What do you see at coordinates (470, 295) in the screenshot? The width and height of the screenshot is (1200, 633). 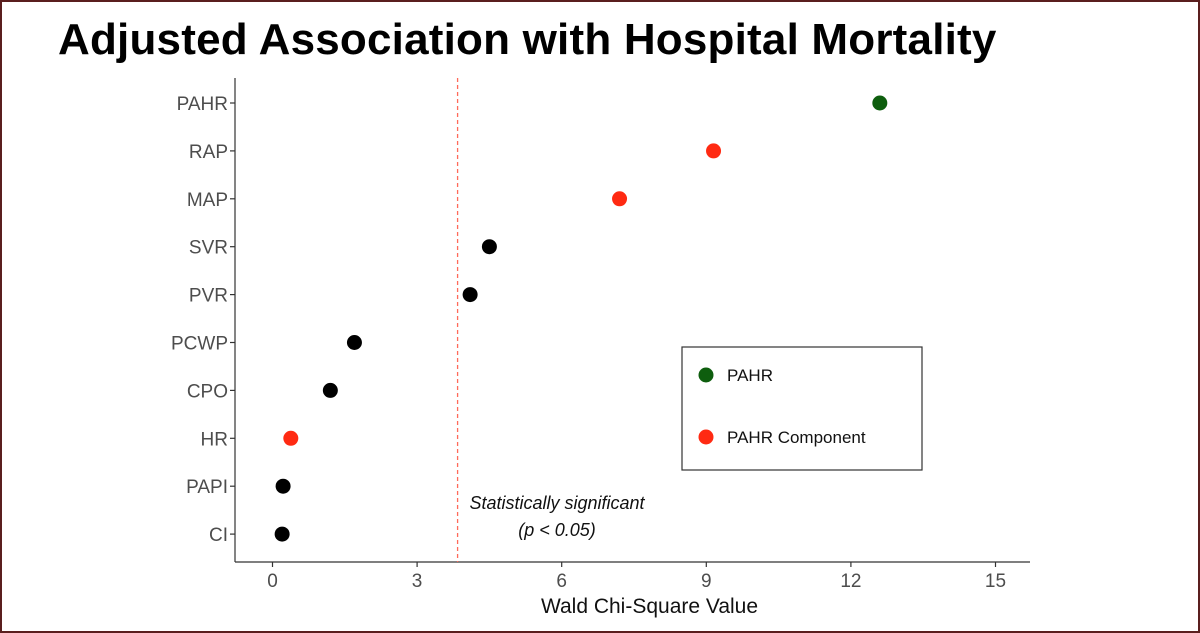 I see `data-point-pvr` at bounding box center [470, 295].